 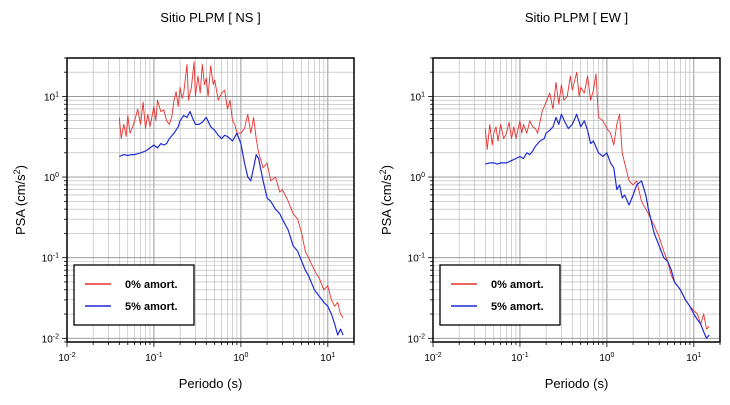 What do you see at coordinates (210, 17) in the screenshot?
I see `chart-title: Sitio PLPM [ NS ]` at bounding box center [210, 17].